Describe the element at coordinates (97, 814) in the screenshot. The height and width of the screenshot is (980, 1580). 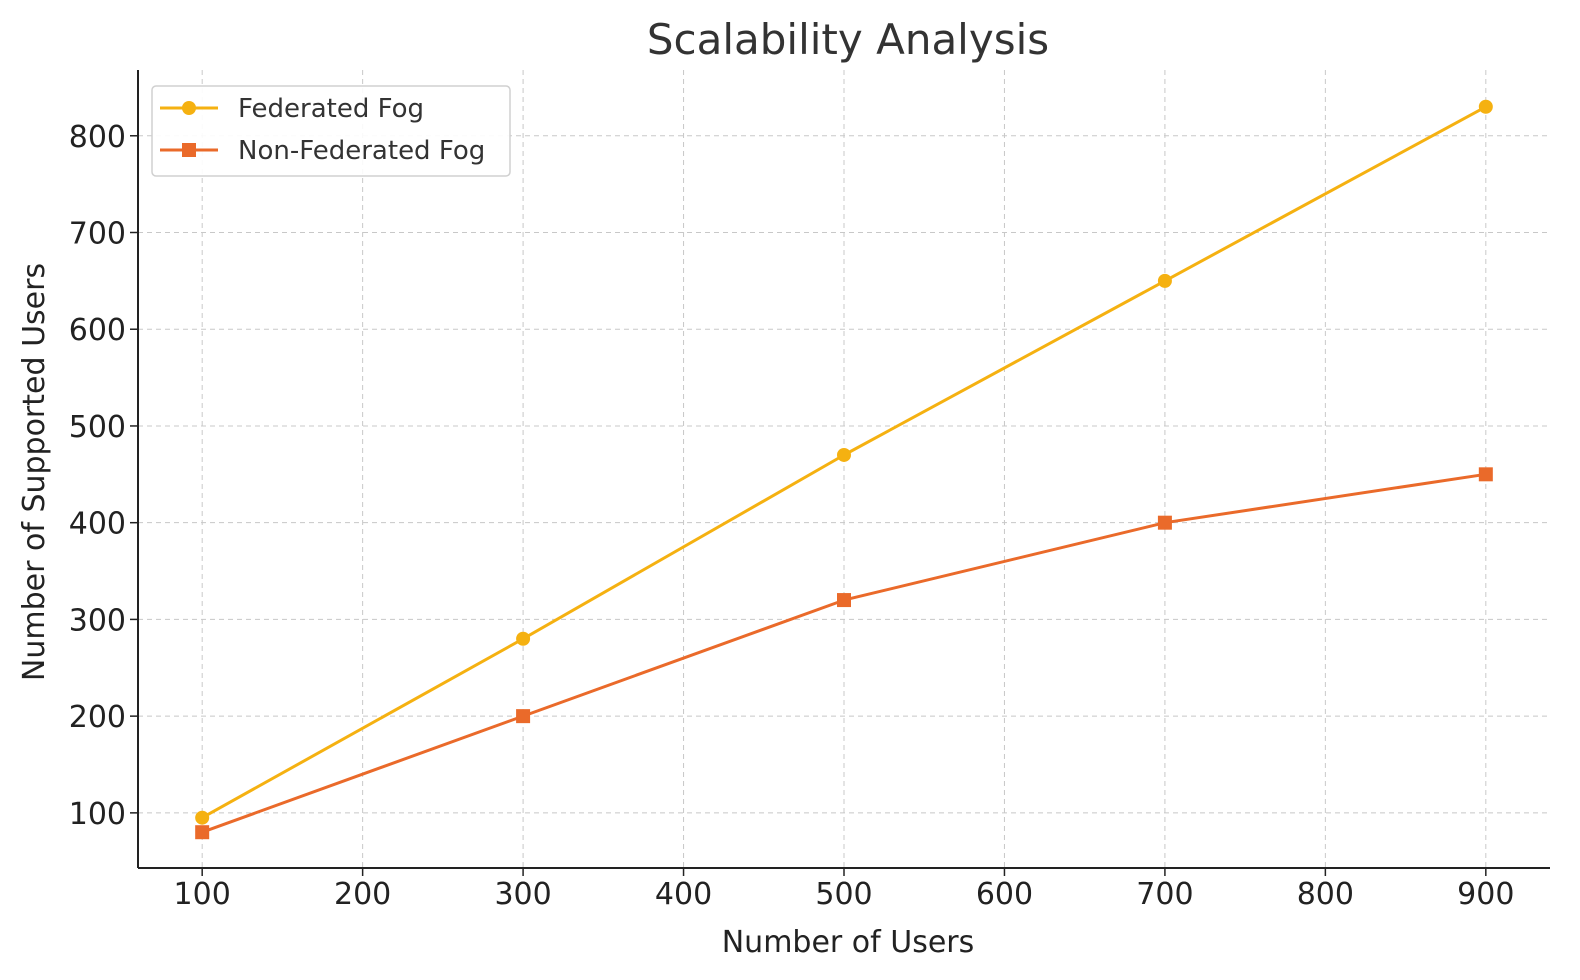
I see `y-tick-label: 100` at that location.